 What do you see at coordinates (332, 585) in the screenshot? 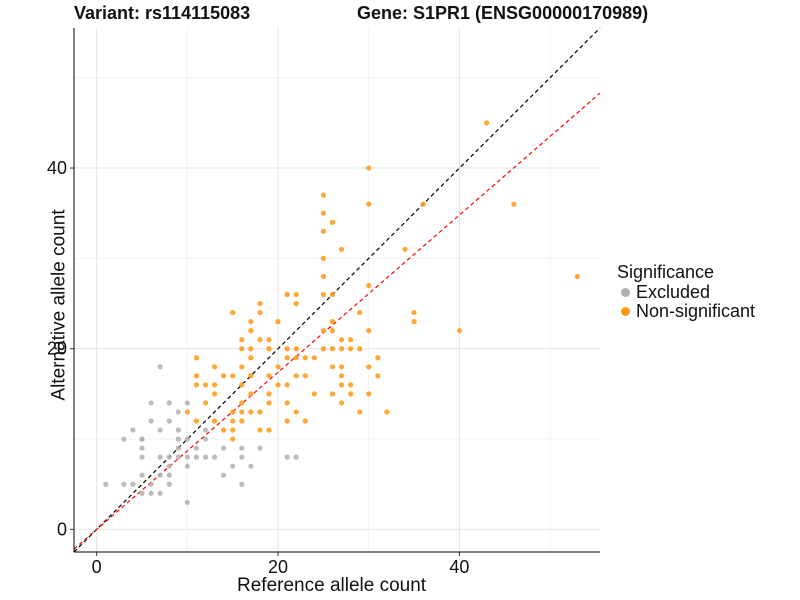
I see `x-axis-label: Reference allele count` at bounding box center [332, 585].